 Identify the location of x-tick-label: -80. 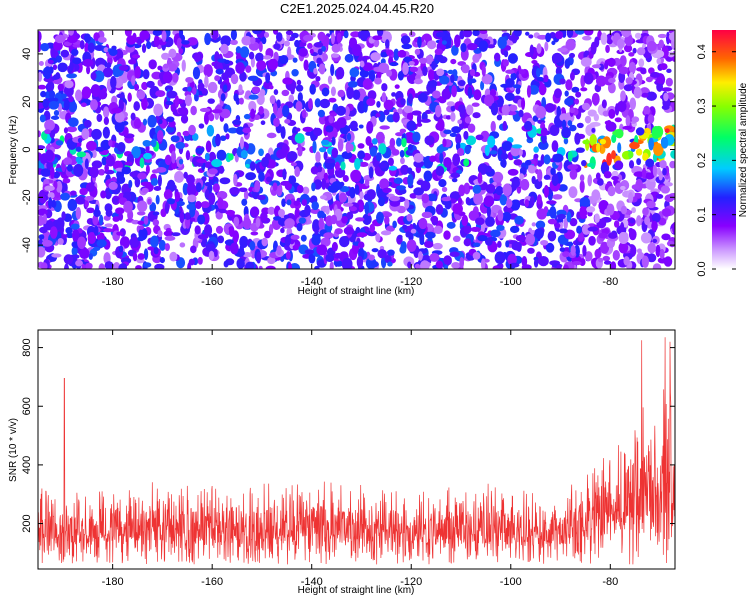
(610, 582).